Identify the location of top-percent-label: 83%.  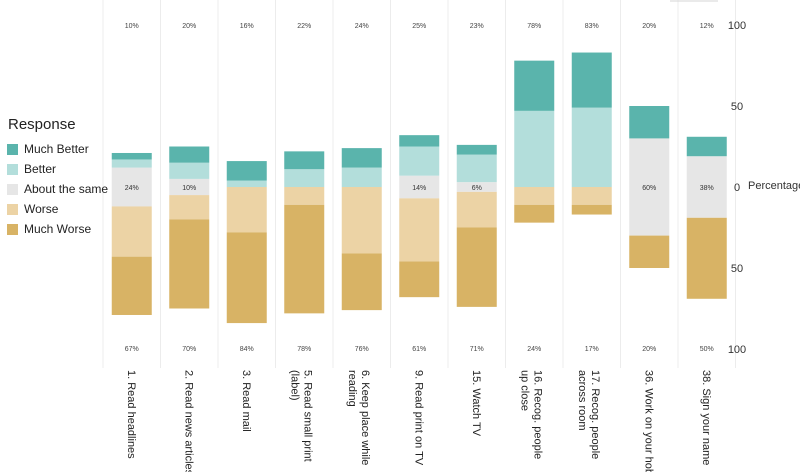
(592, 26).